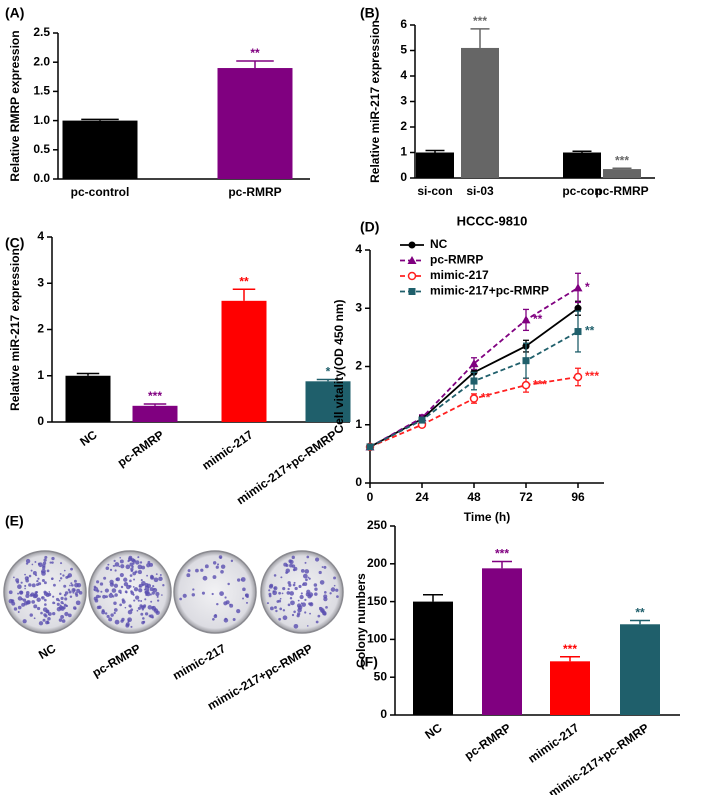 The image size is (709, 795). Describe the element at coordinates (130, 592) in the screenshot. I see `dish` at that location.